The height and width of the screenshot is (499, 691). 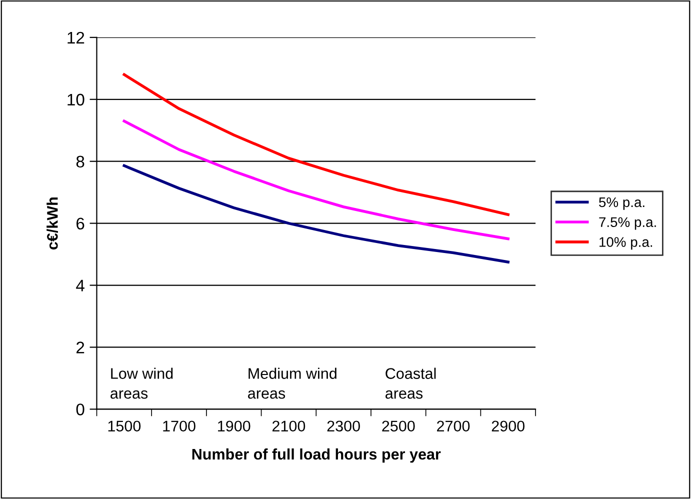 I want to click on y-tick-label: 2, so click(x=80, y=348).